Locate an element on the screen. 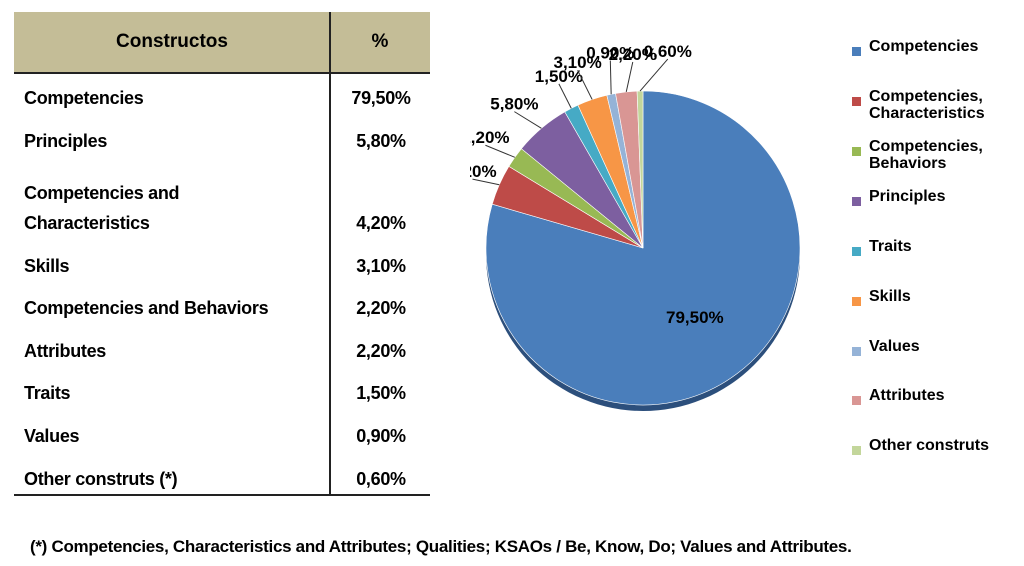  table-row-name: Skills is located at coordinates (47, 266).